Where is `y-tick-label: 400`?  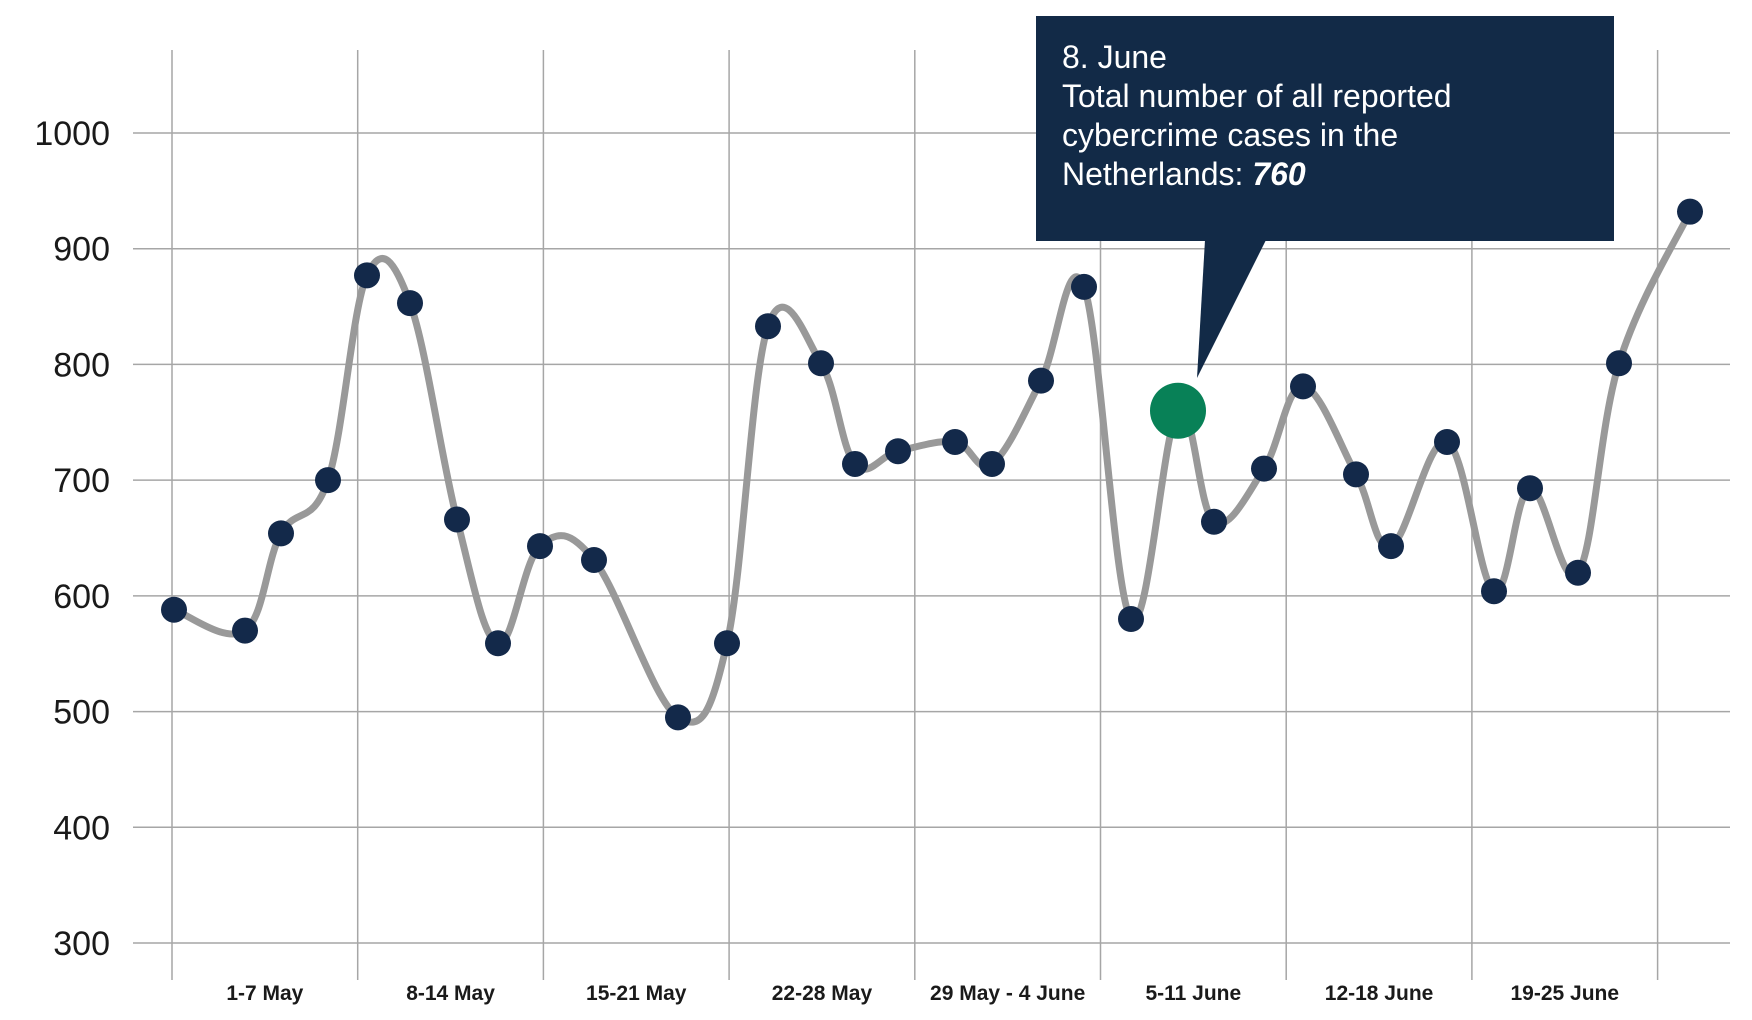
y-tick-label: 400 is located at coordinates (81, 828).